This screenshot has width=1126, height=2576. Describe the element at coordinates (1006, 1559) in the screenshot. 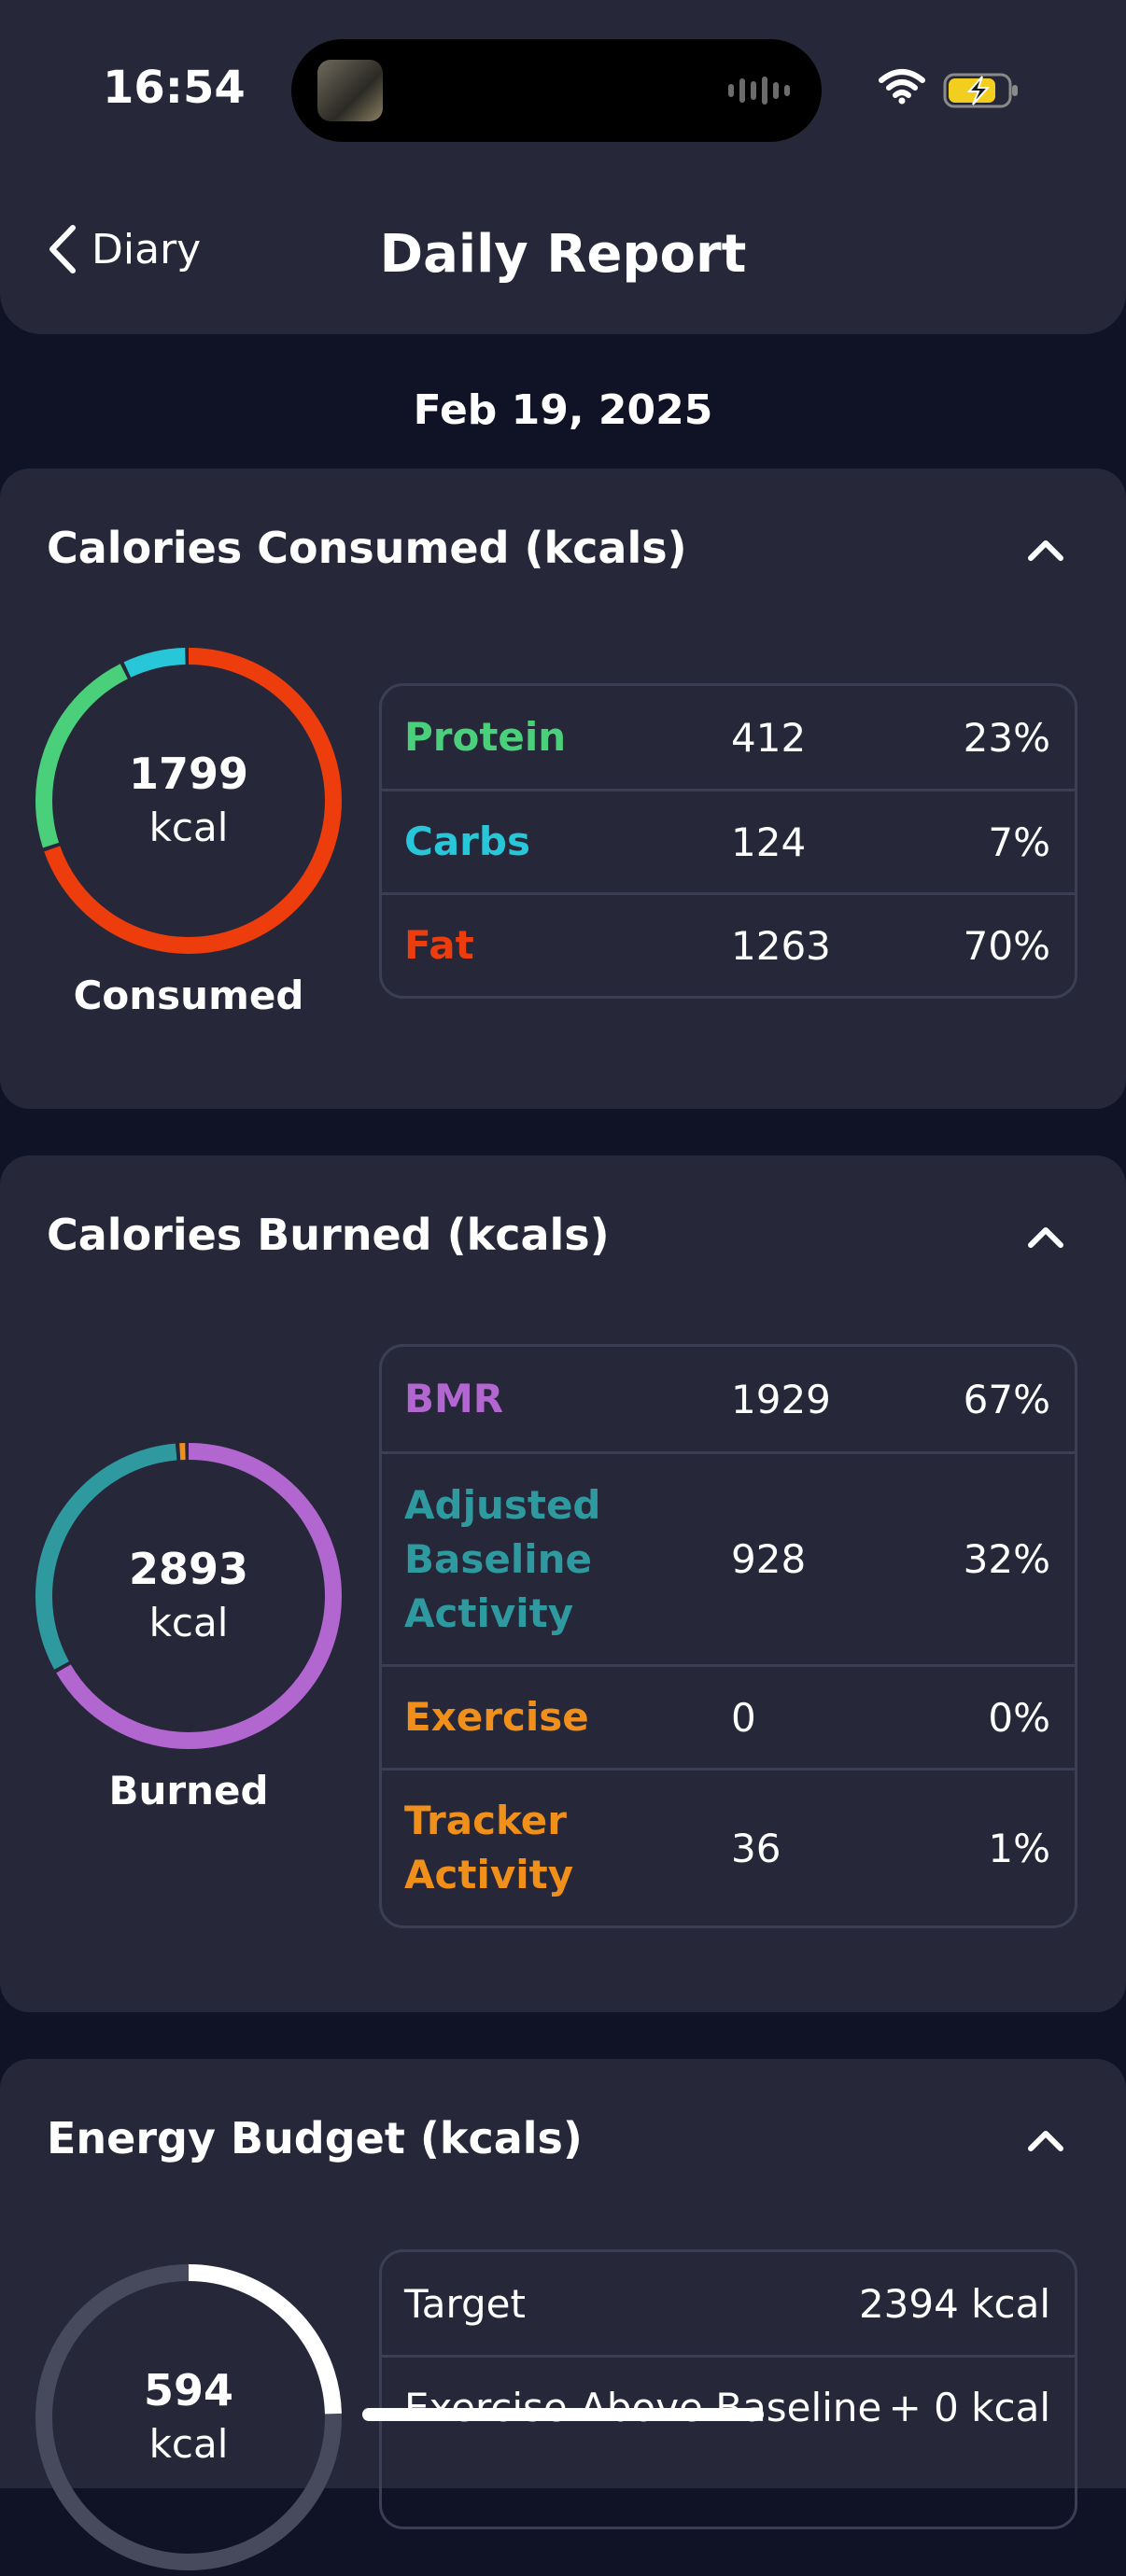

I see `row-percent: 32%` at that location.